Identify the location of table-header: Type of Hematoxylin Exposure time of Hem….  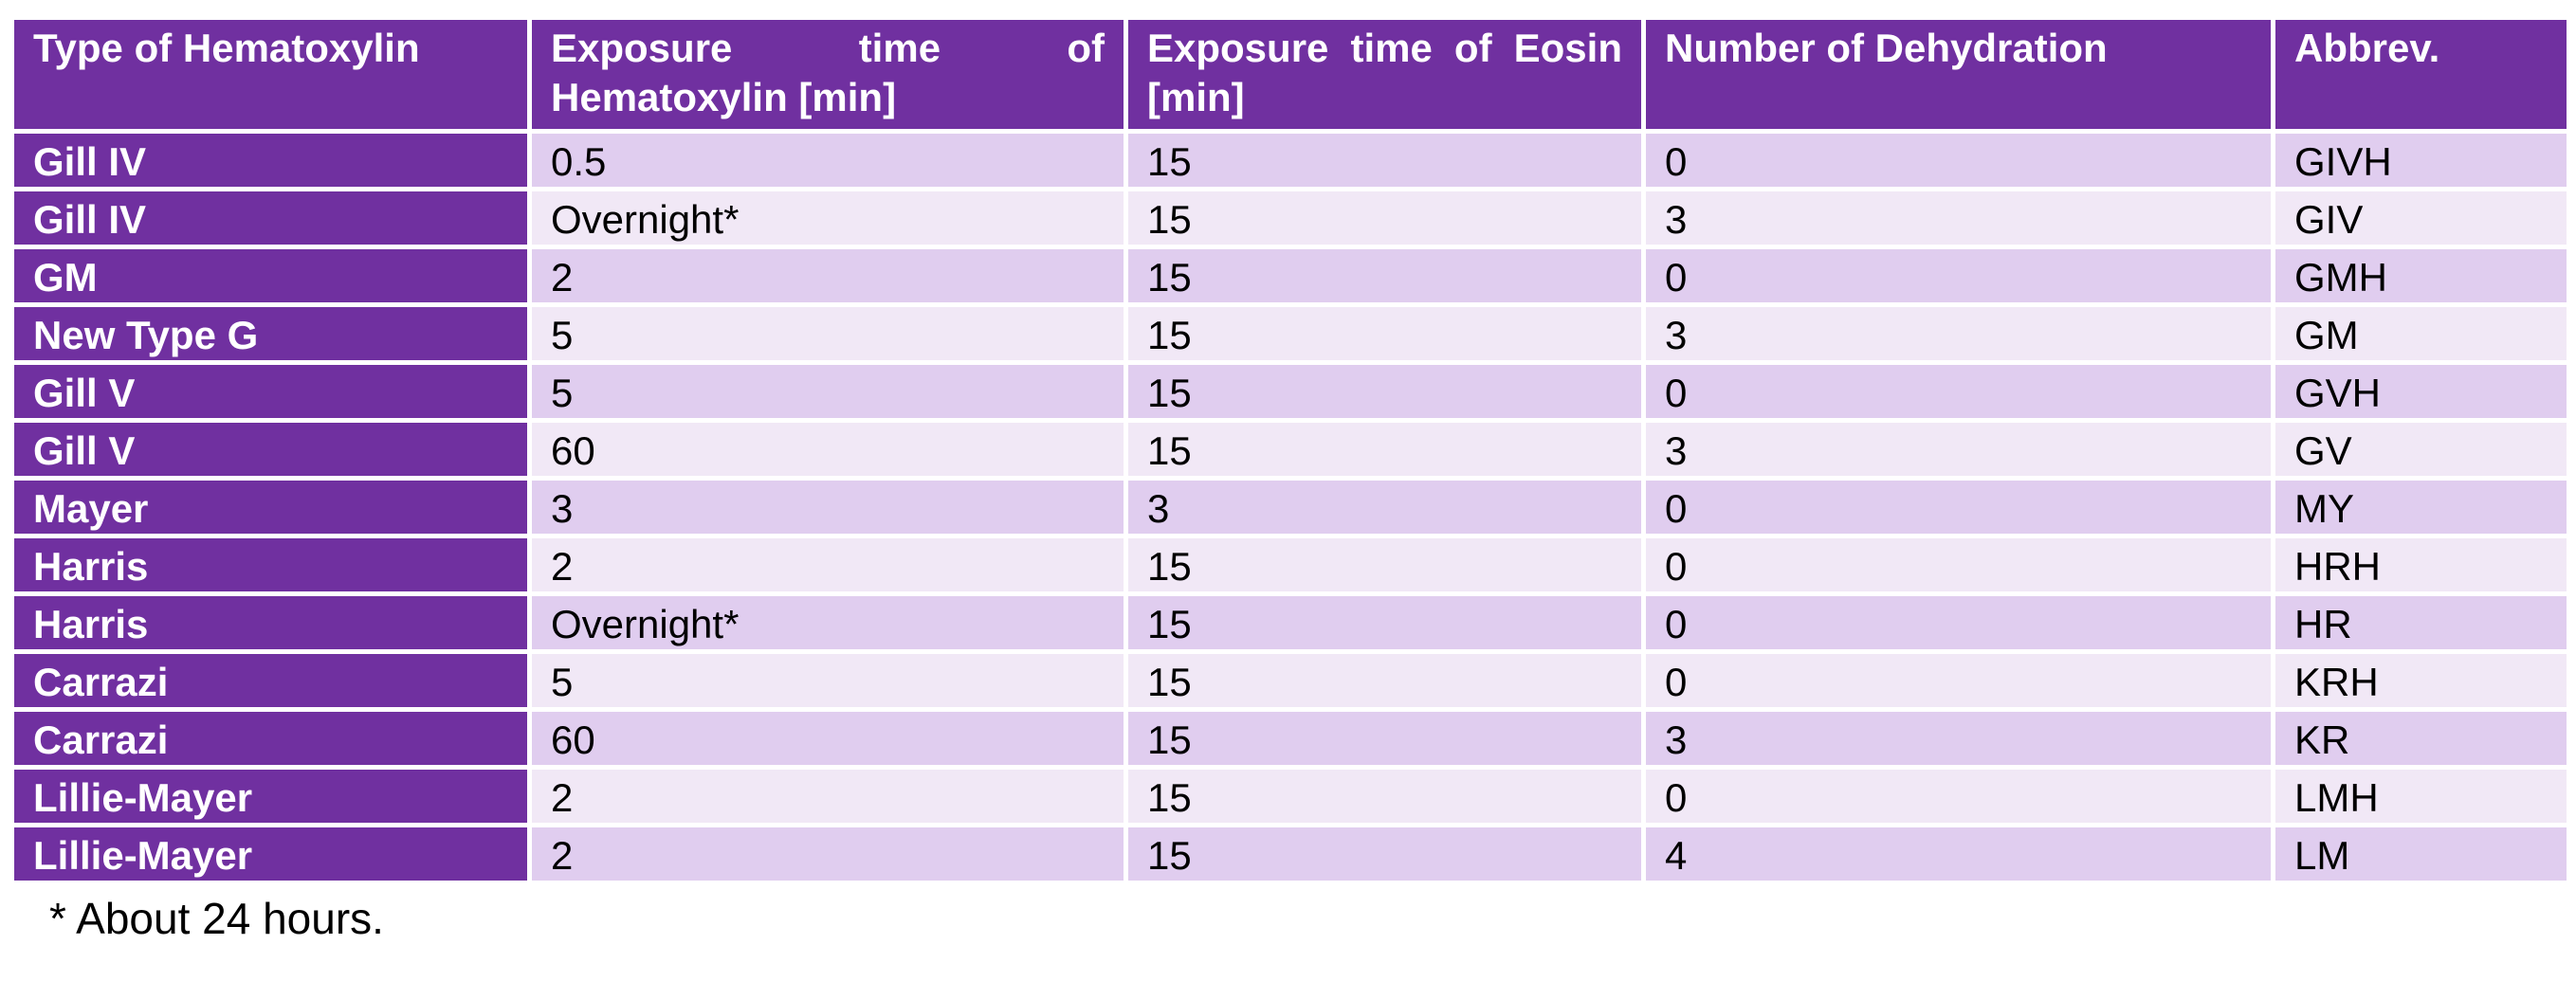
(1290, 74).